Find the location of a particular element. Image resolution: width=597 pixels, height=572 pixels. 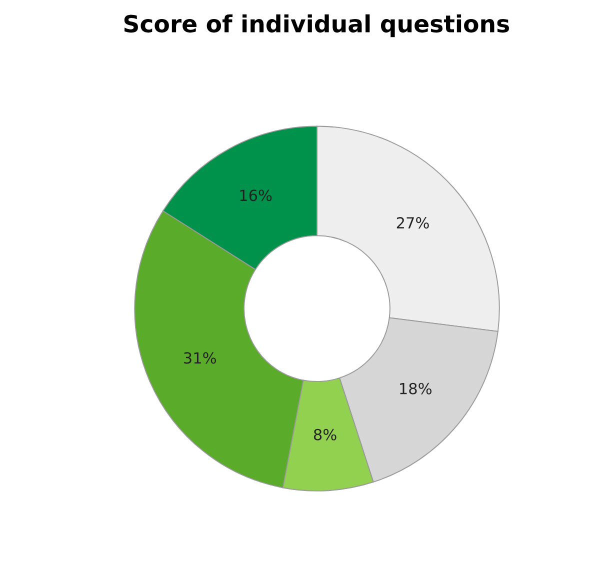

data-label: 31% is located at coordinates (200, 358).